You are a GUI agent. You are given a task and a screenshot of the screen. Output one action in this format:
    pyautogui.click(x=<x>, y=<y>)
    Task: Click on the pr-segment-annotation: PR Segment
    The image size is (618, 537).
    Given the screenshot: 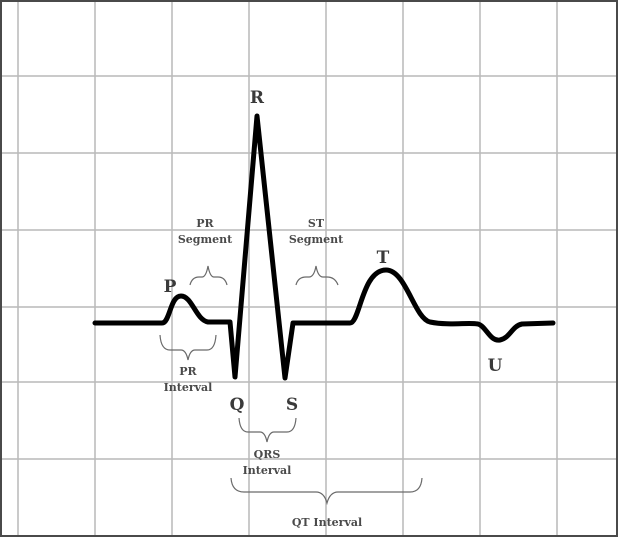 What is the action you would take?
    pyautogui.click(x=205, y=251)
    